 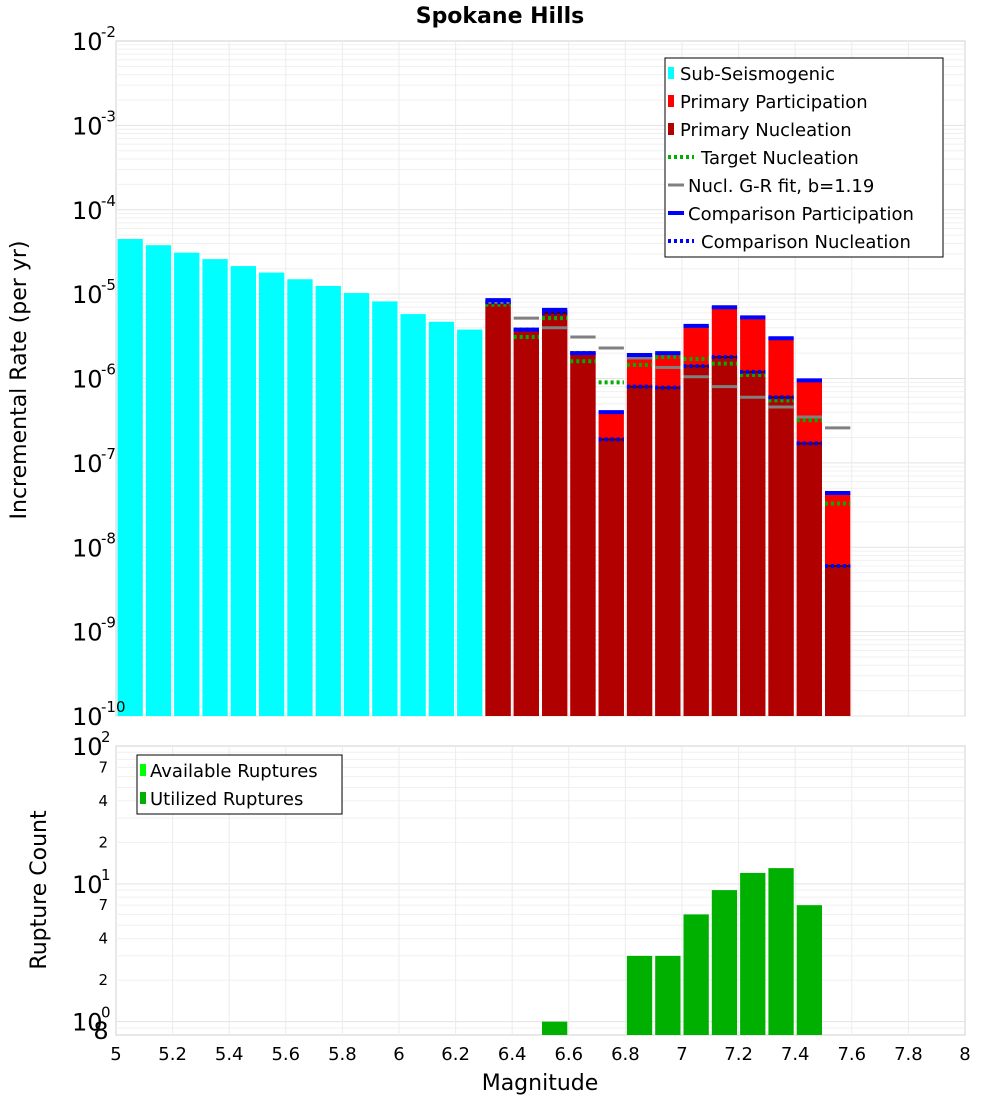 I want to click on legend-swatch-utilized-ruptures, so click(x=143, y=798).